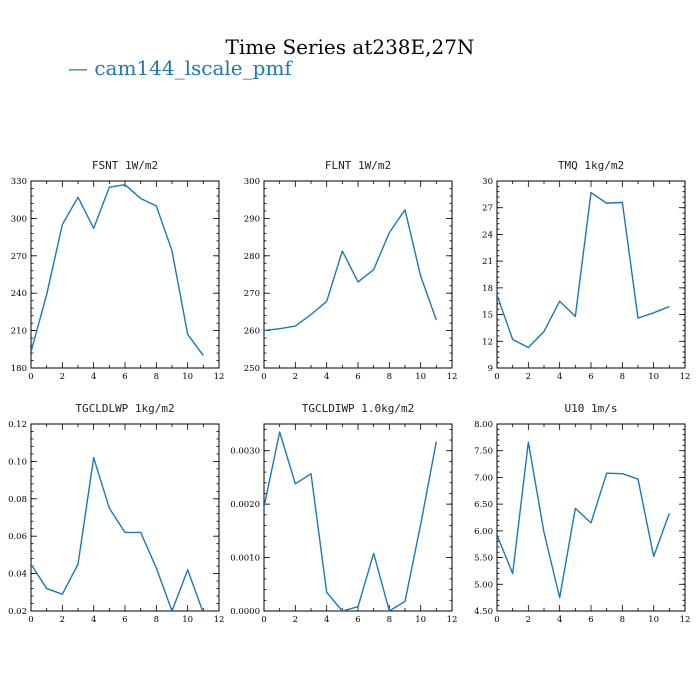 The height and width of the screenshot is (700, 700). Describe the element at coordinates (483, 452) in the screenshot. I see `y-tick-label: 7.50` at that location.